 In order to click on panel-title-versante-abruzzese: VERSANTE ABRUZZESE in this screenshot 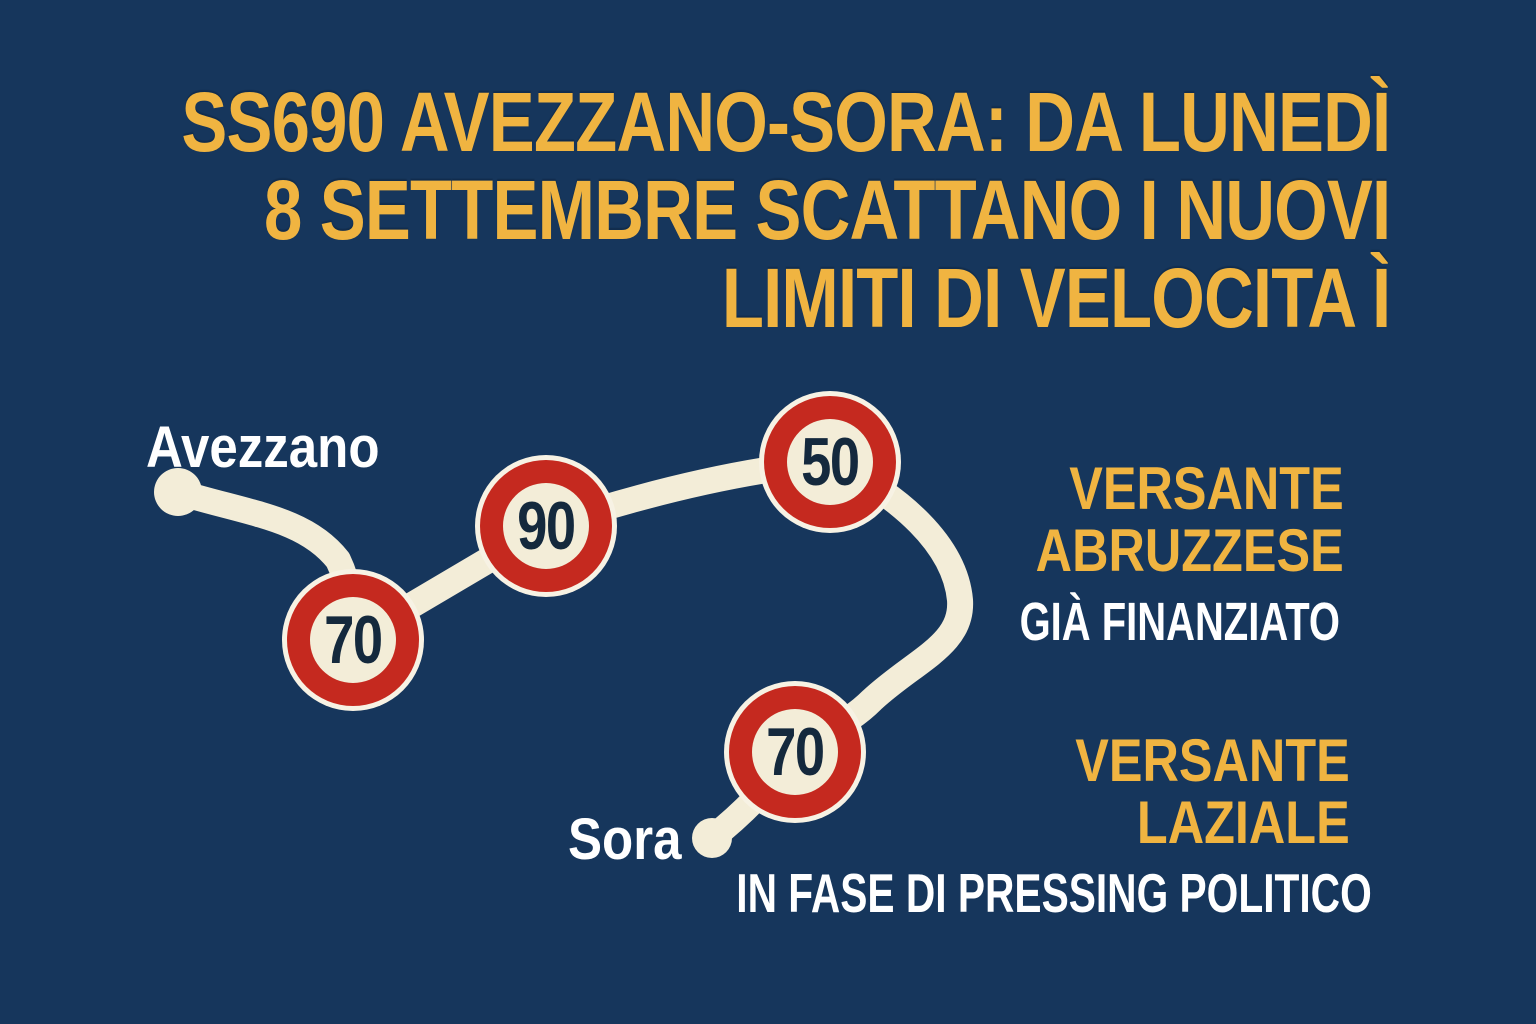, I will do `click(1190, 520)`.